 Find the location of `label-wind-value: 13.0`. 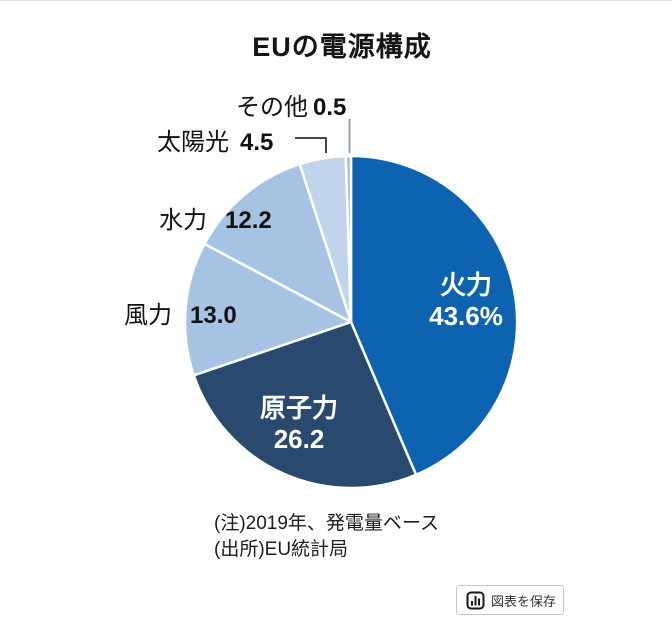

label-wind-value: 13.0 is located at coordinates (213, 315).